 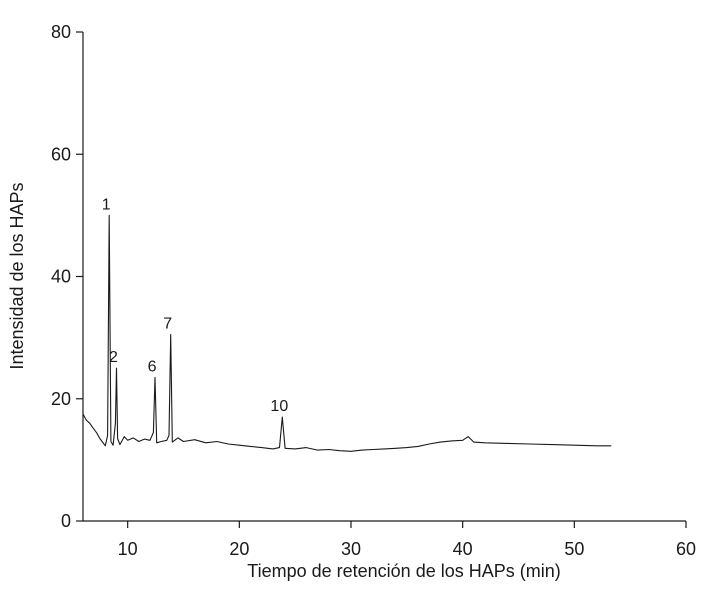 I want to click on y-tick-label: 20, so click(x=61, y=399).